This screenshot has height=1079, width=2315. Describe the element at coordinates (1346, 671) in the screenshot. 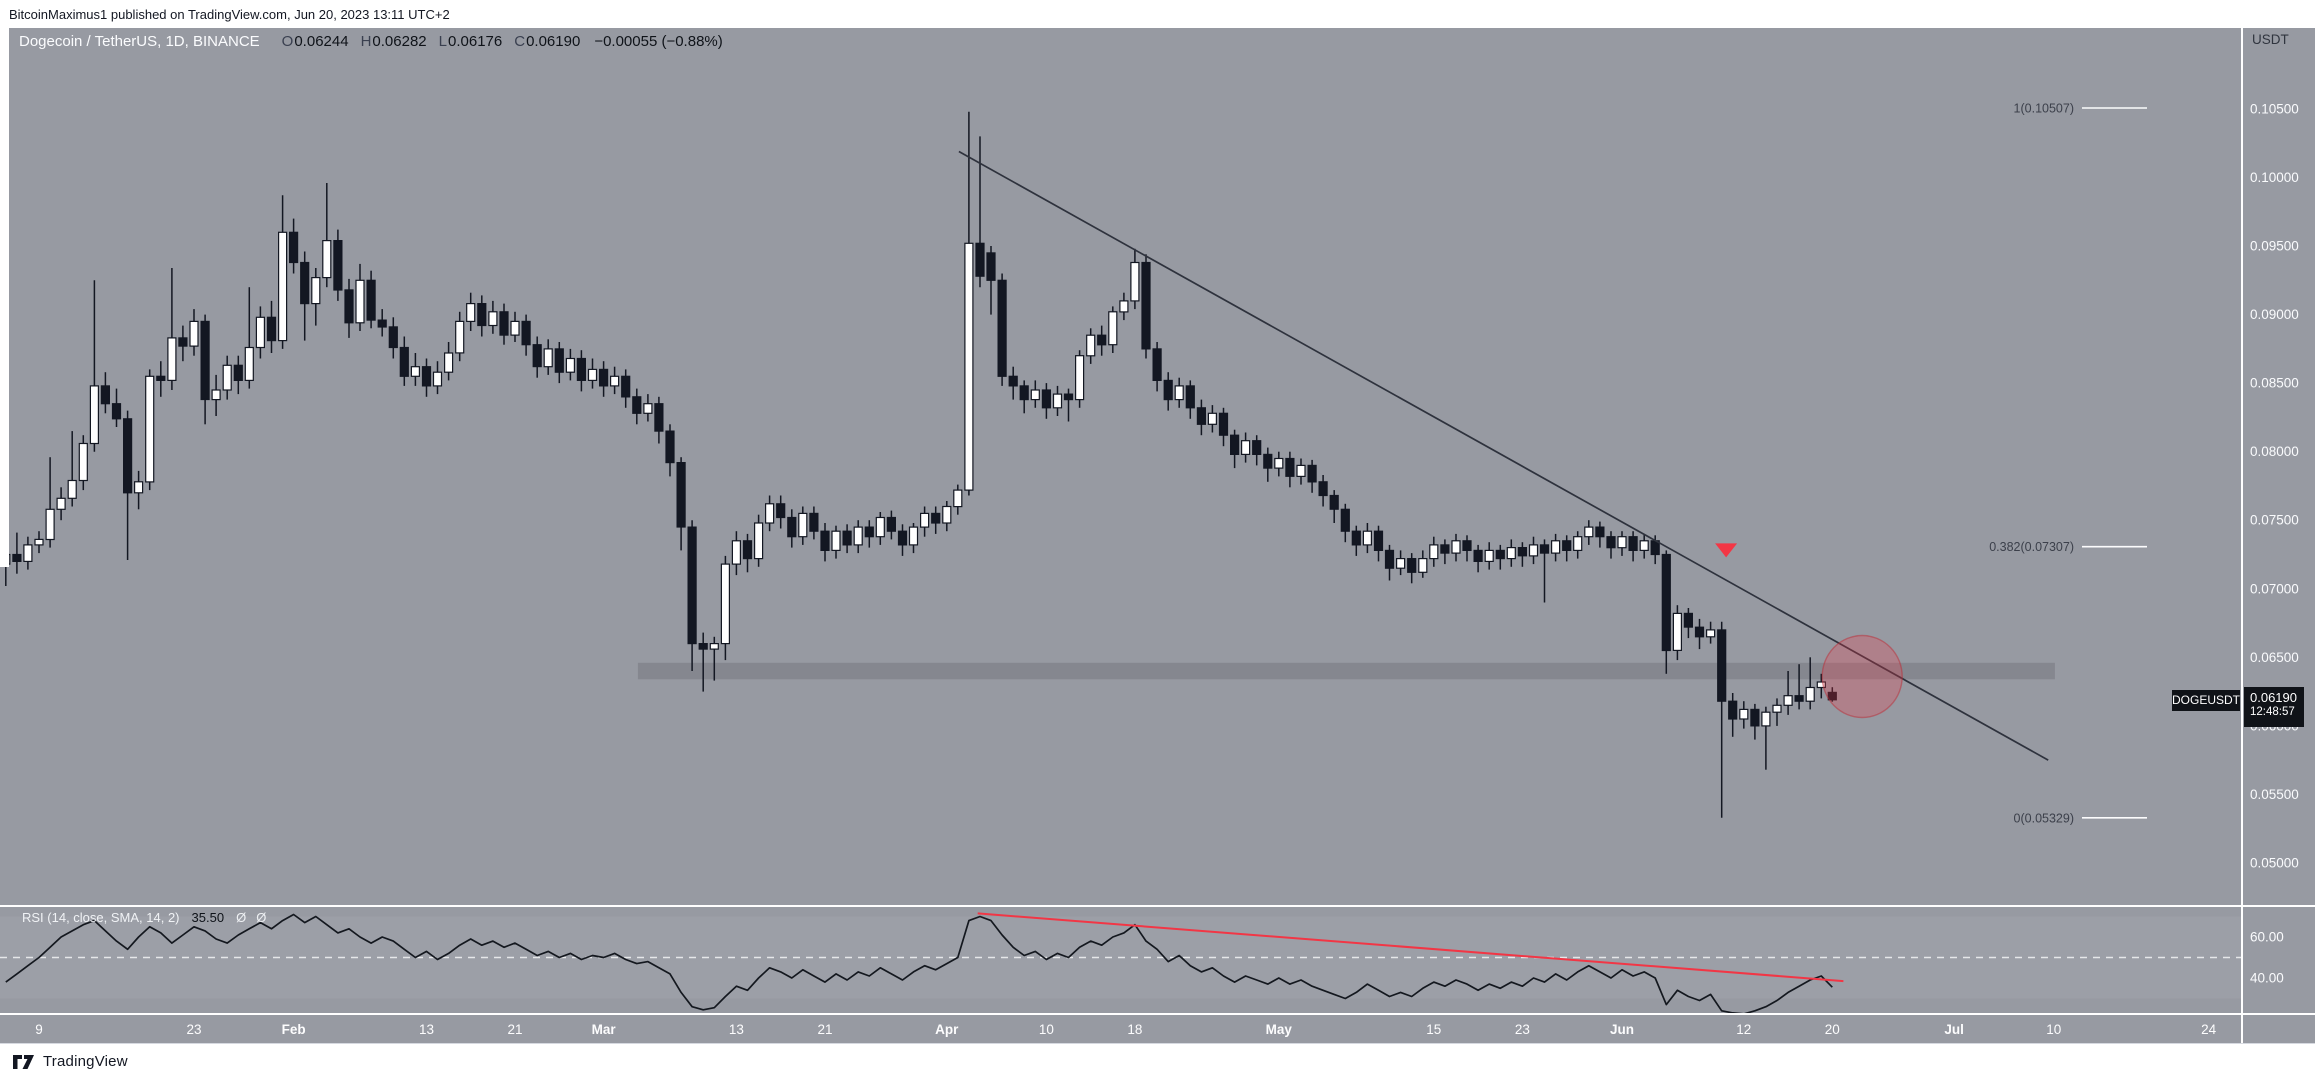

I see `support-zone-band` at that location.